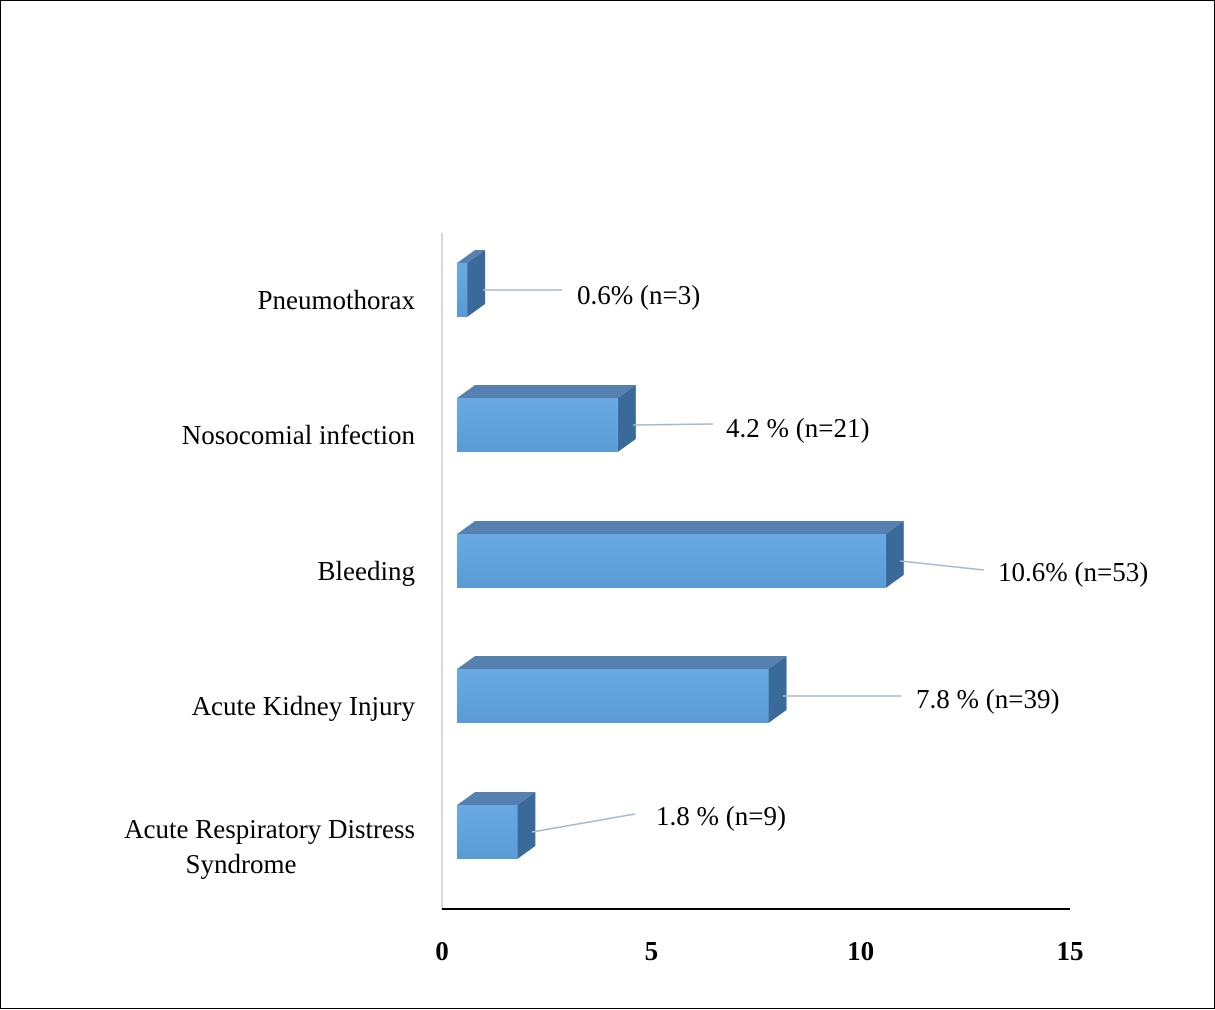 The height and width of the screenshot is (1010, 1215). What do you see at coordinates (241, 864) in the screenshot?
I see `category-label-line2: Syndrome` at bounding box center [241, 864].